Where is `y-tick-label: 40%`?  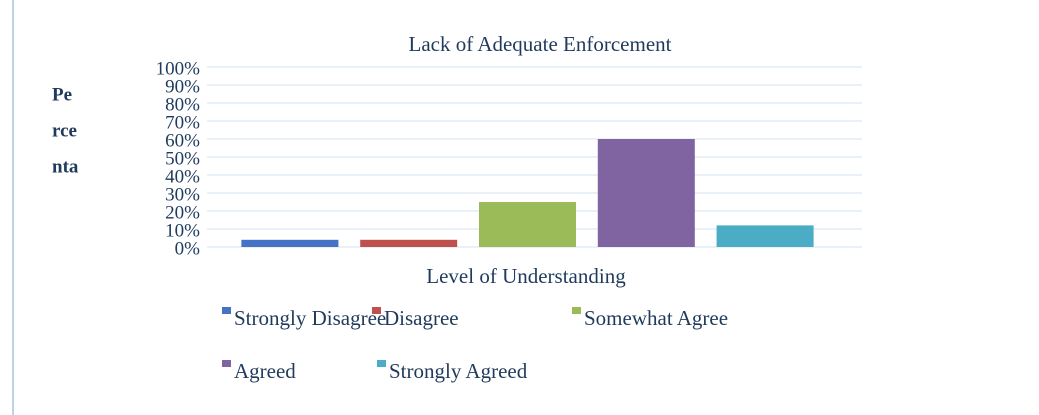
y-tick-label: 40% is located at coordinates (182, 176).